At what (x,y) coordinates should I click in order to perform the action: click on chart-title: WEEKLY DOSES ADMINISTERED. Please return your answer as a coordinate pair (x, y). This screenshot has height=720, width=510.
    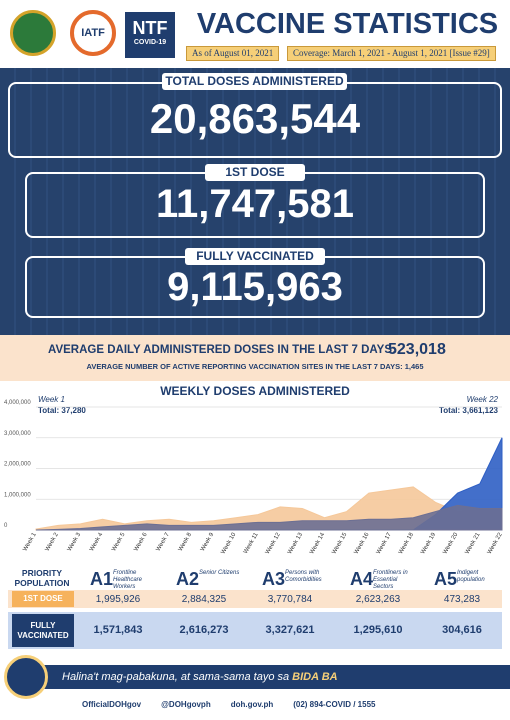
    Looking at the image, I should click on (255, 391).